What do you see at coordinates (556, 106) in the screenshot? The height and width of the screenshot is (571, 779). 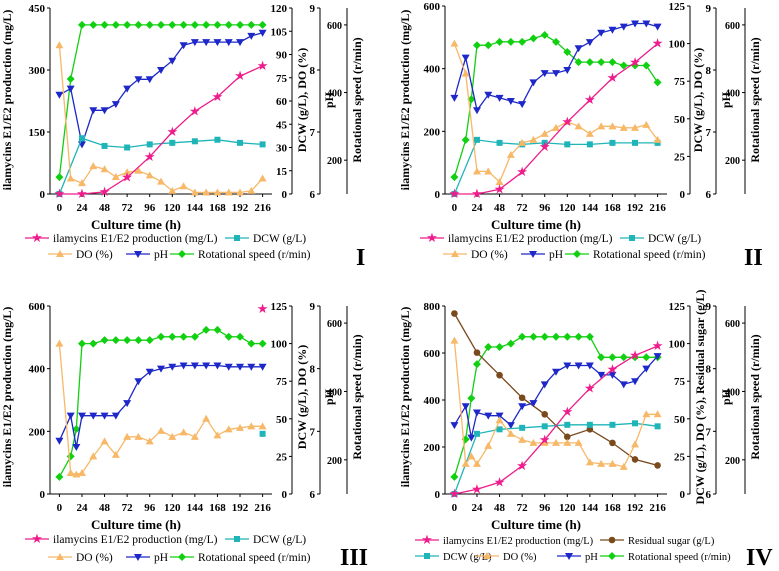 I see `series-line-rs` at bounding box center [556, 106].